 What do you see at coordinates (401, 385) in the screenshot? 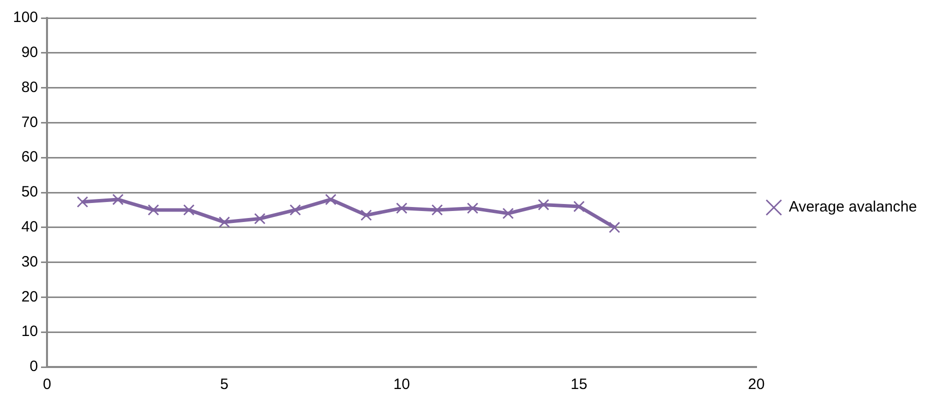
I see `x-tick-label: 10` at bounding box center [401, 385].